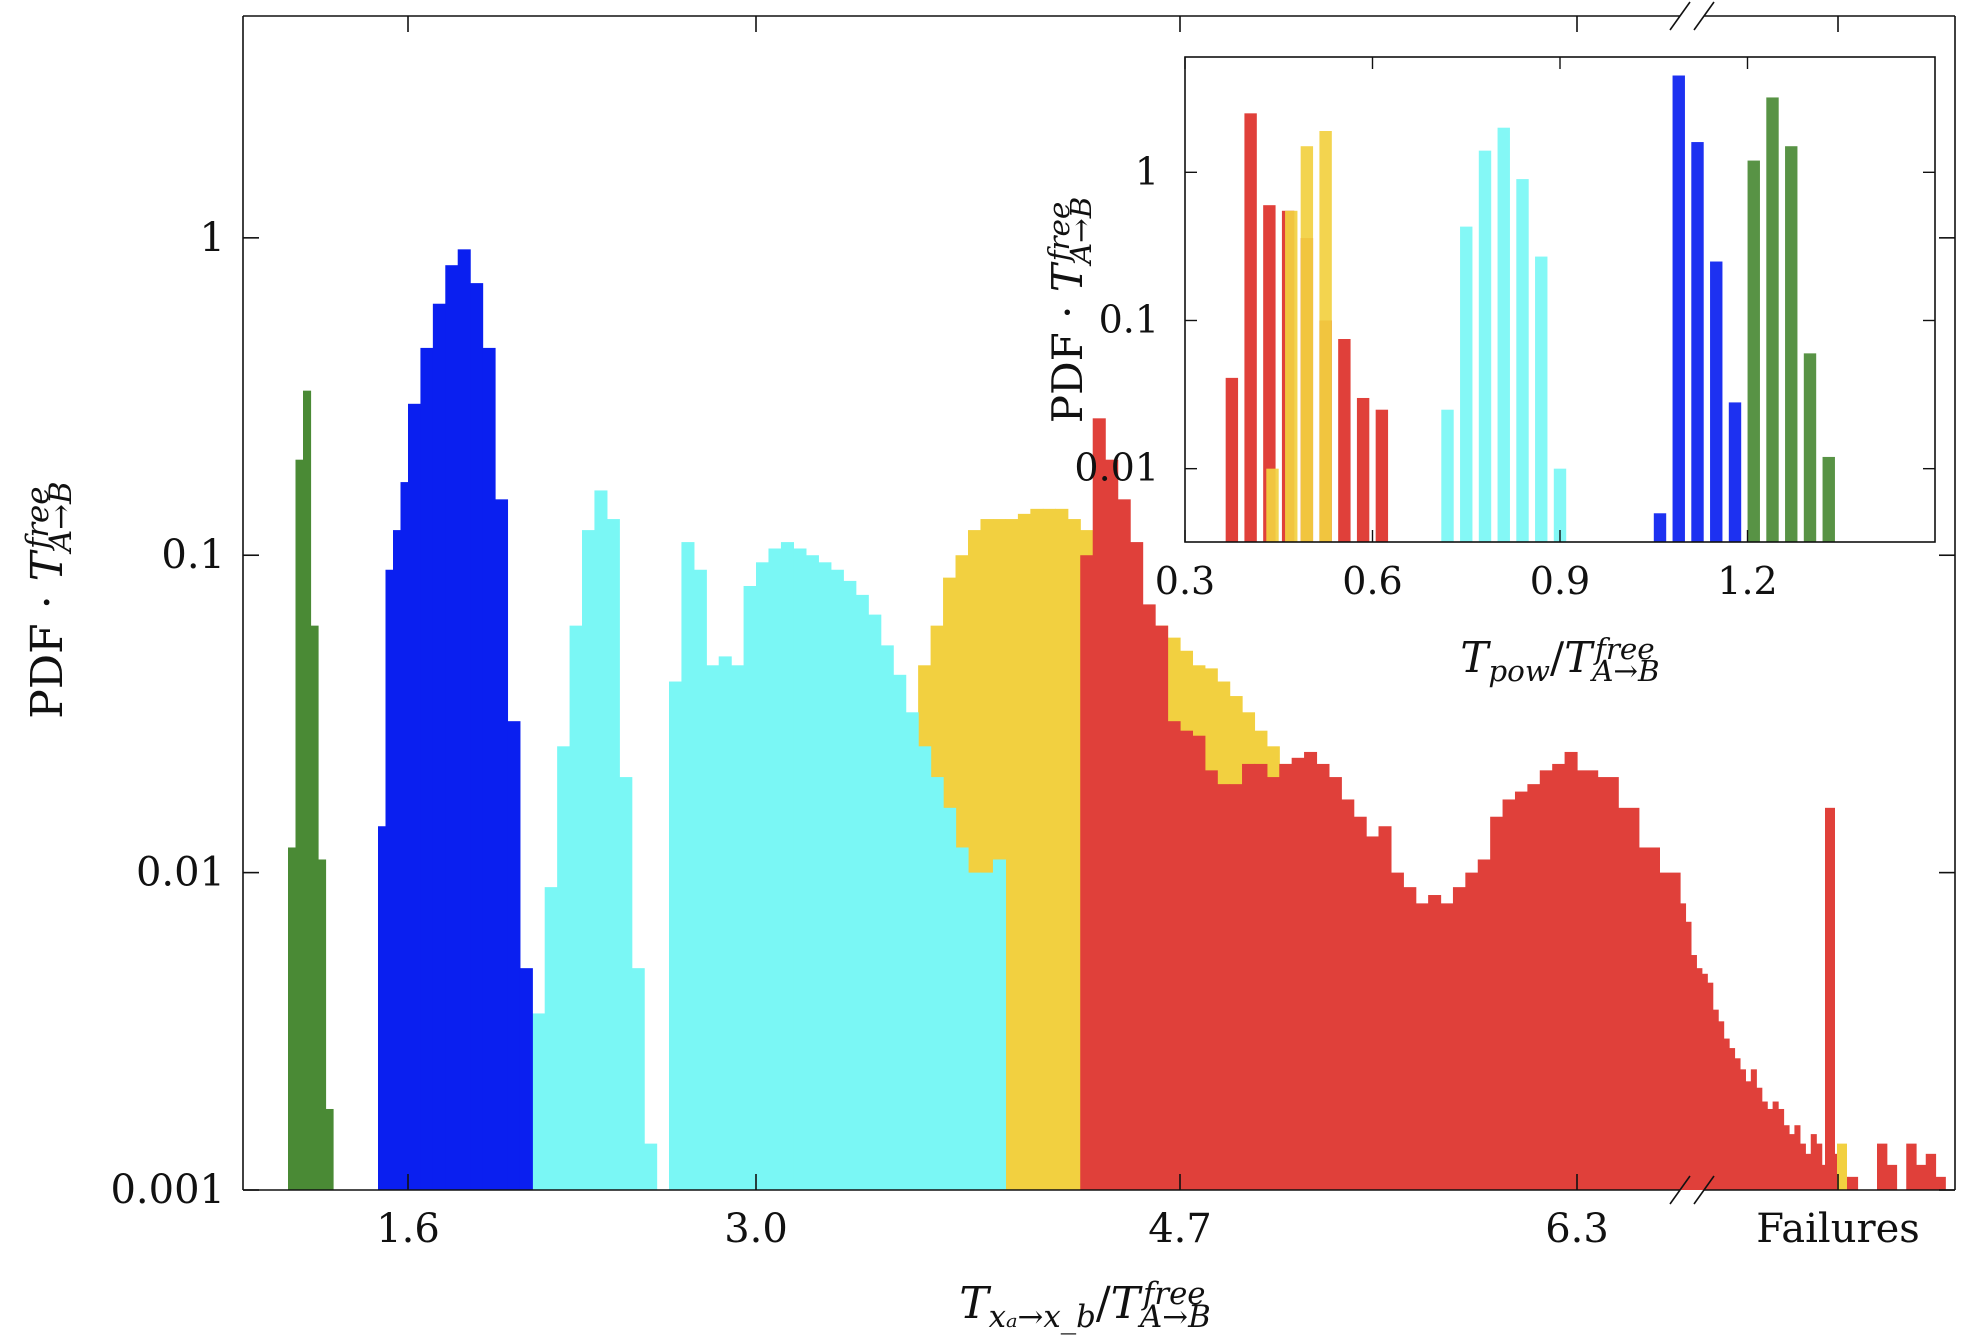  Describe the element at coordinates (1559, 660) in the screenshot. I see `inset-x-axis-label: Tpow/TA→Bfree` at that location.